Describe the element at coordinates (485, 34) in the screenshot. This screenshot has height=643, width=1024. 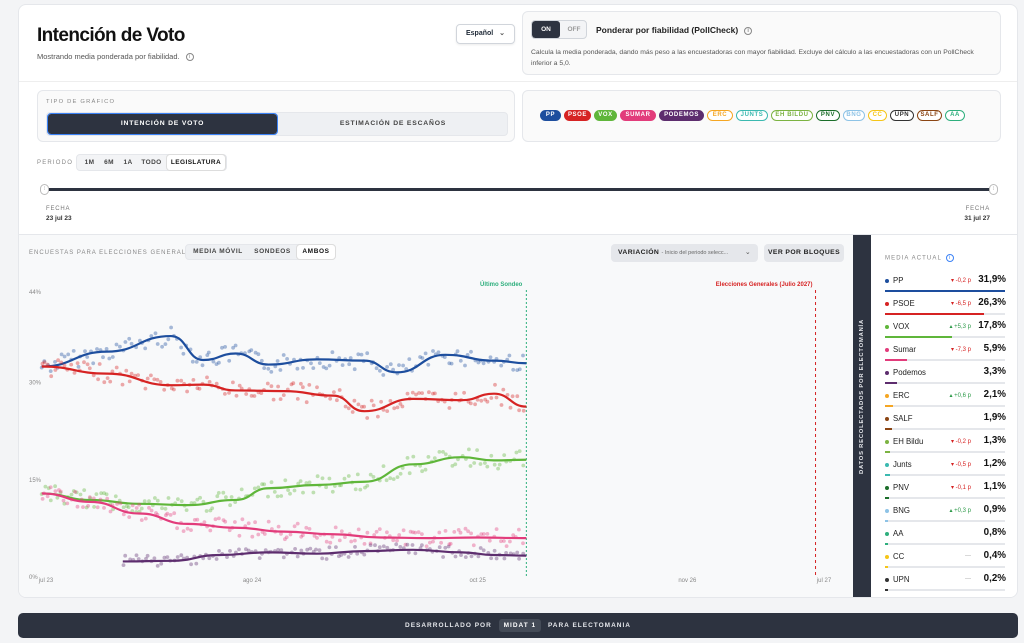
I see `language-select: Español ⌄` at that location.